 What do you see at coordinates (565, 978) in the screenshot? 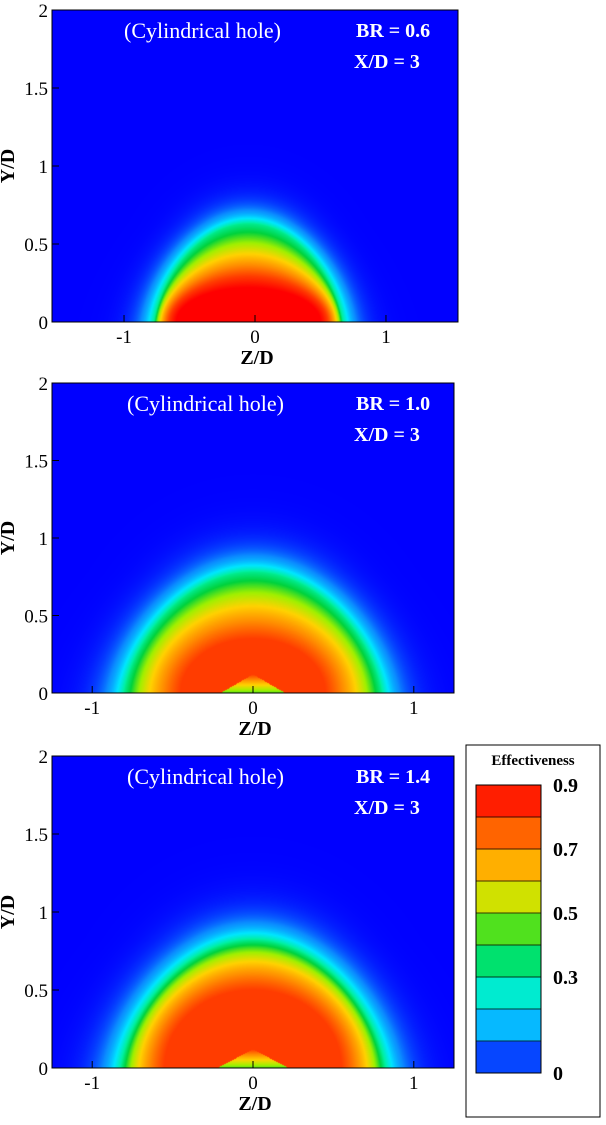
I see `colorbar-tick-label: 0.3` at bounding box center [565, 978].